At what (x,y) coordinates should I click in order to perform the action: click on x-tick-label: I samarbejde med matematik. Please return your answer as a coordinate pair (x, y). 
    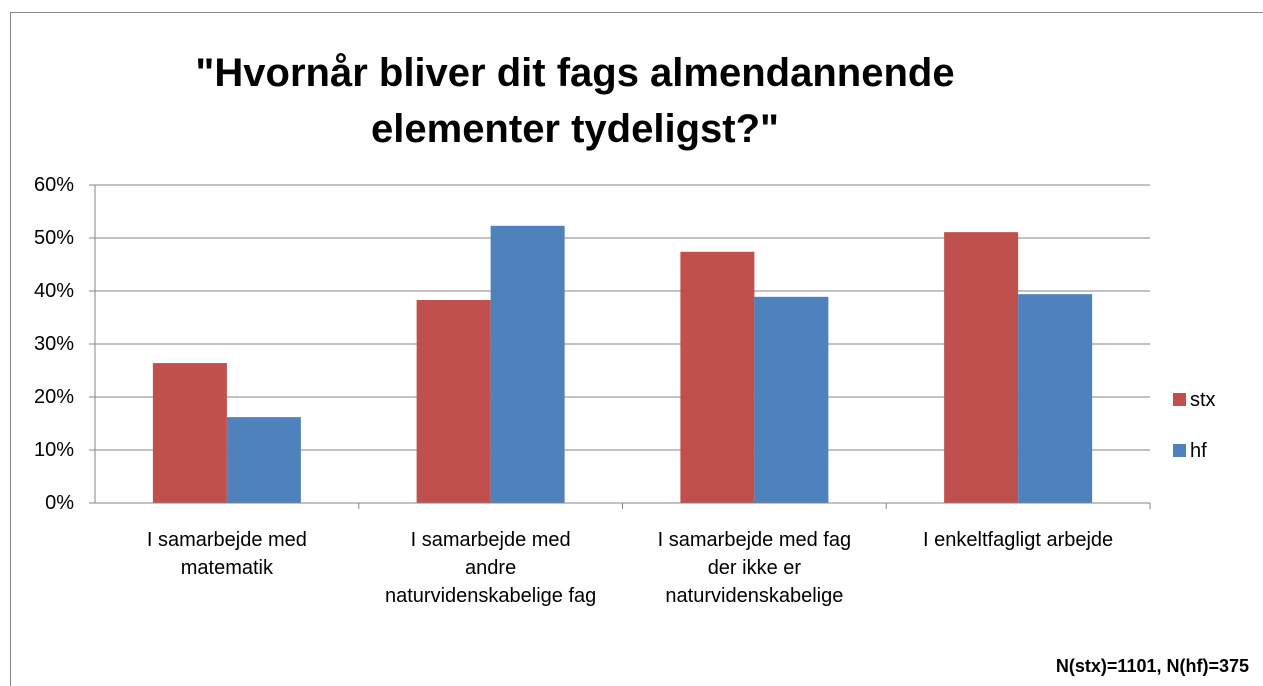
    Looking at the image, I should click on (226, 554).